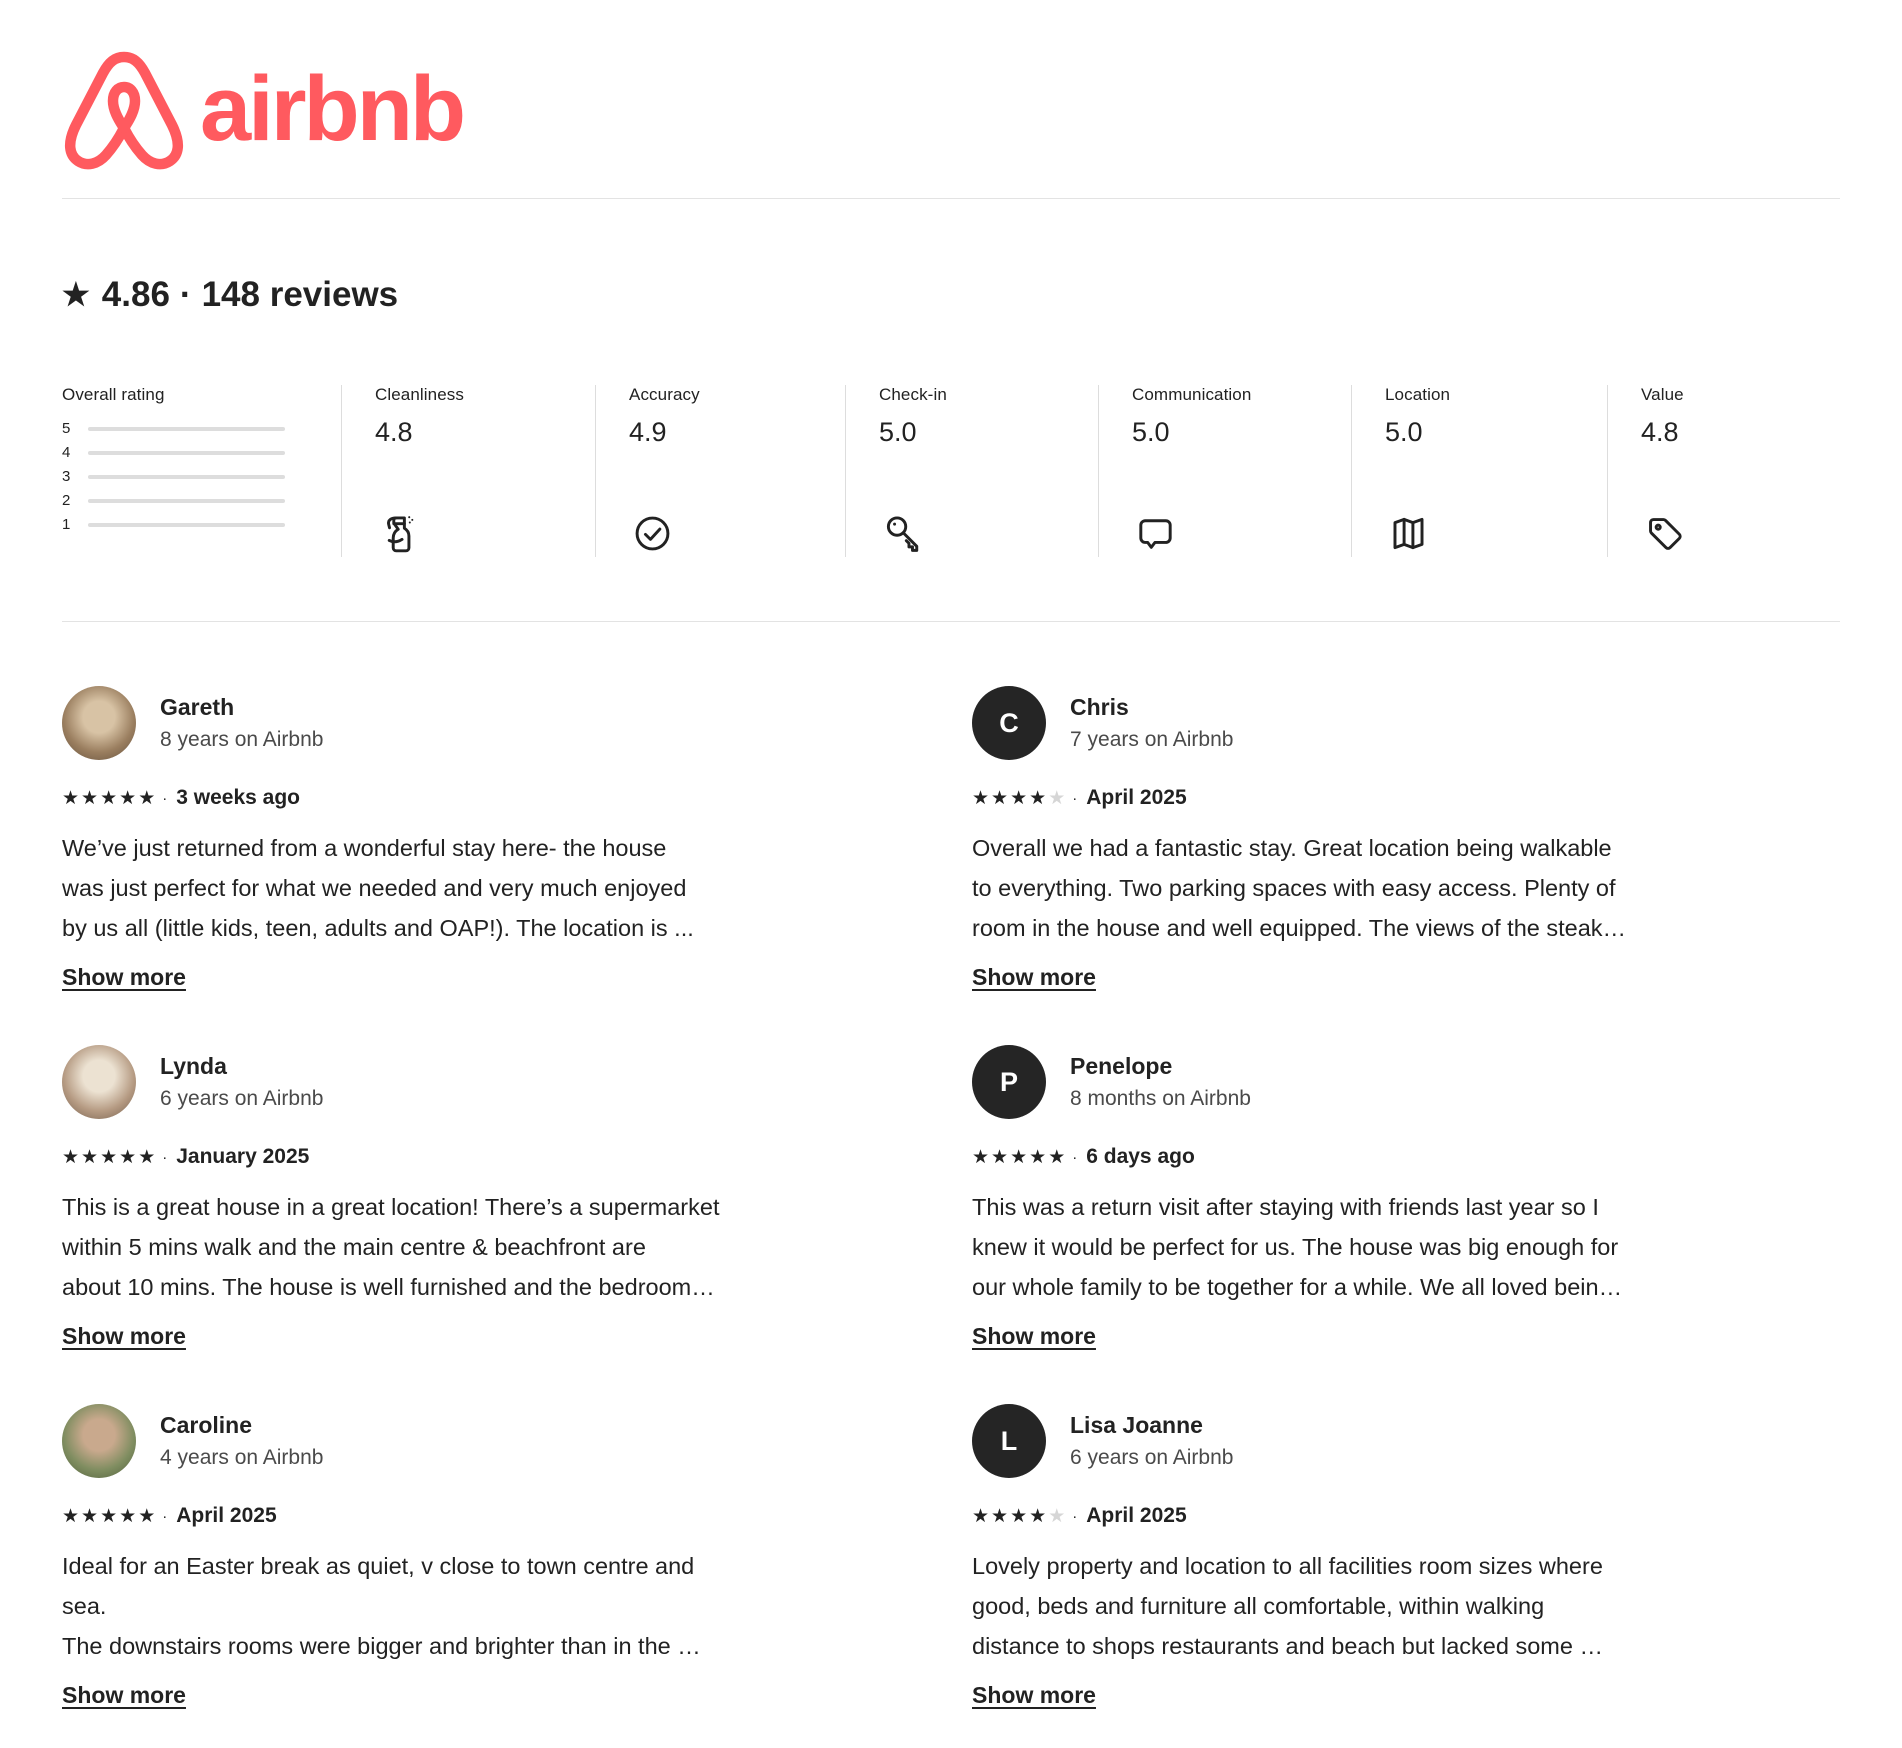 This screenshot has height=1748, width=1902. Describe the element at coordinates (951, 99) in the screenshot. I see `logo-header: airbnb` at that location.